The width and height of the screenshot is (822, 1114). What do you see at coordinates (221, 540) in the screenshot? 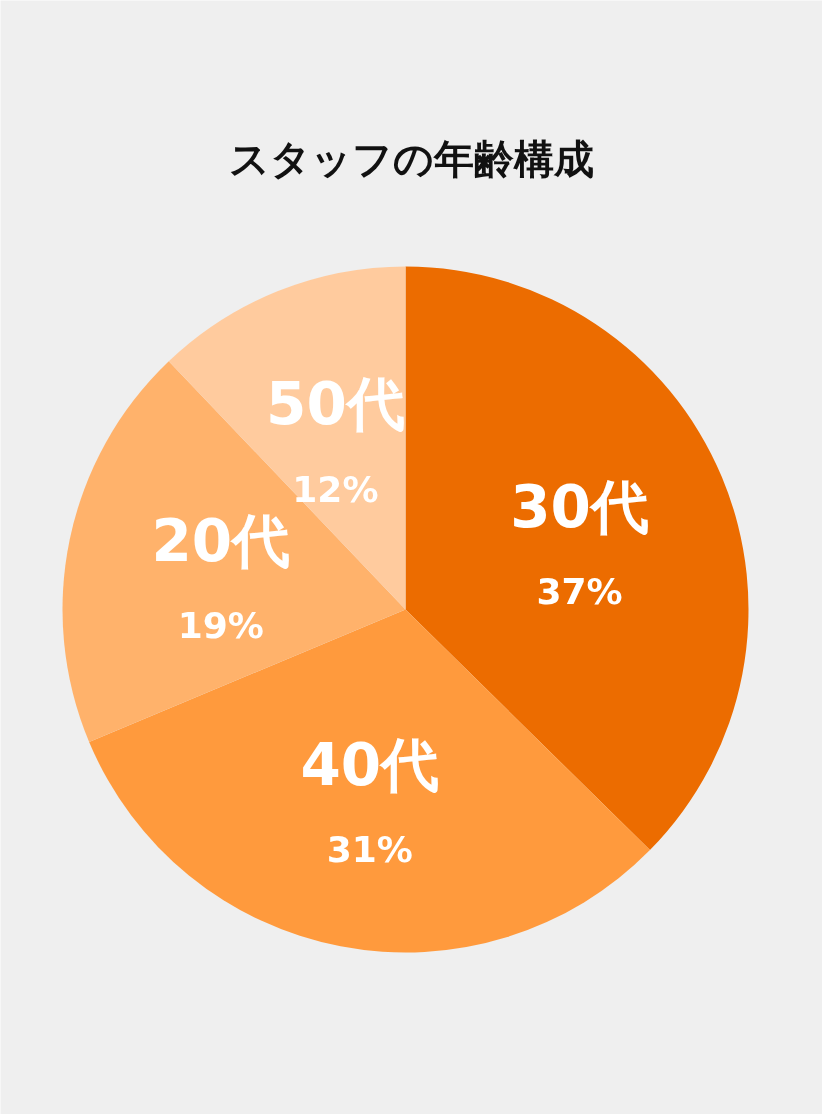
I see `slice-label: 20代` at bounding box center [221, 540].